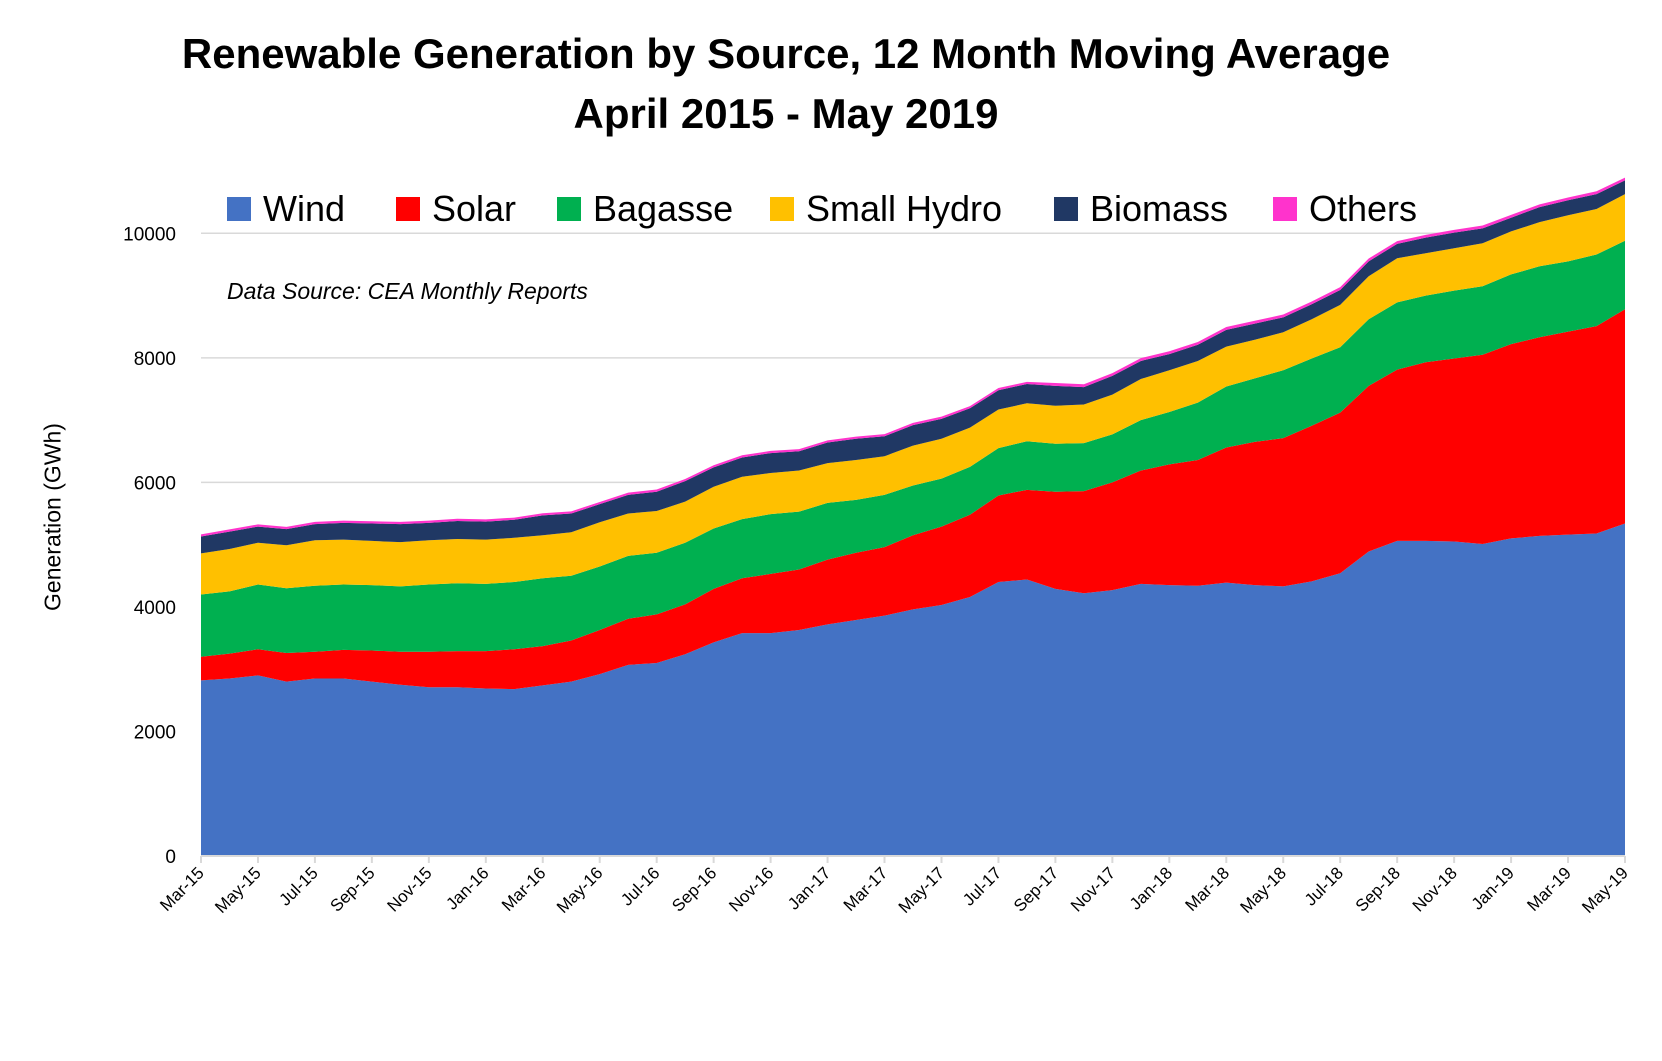  What do you see at coordinates (1493, 888) in the screenshot?
I see `x-tick-label: Jan-19` at bounding box center [1493, 888].